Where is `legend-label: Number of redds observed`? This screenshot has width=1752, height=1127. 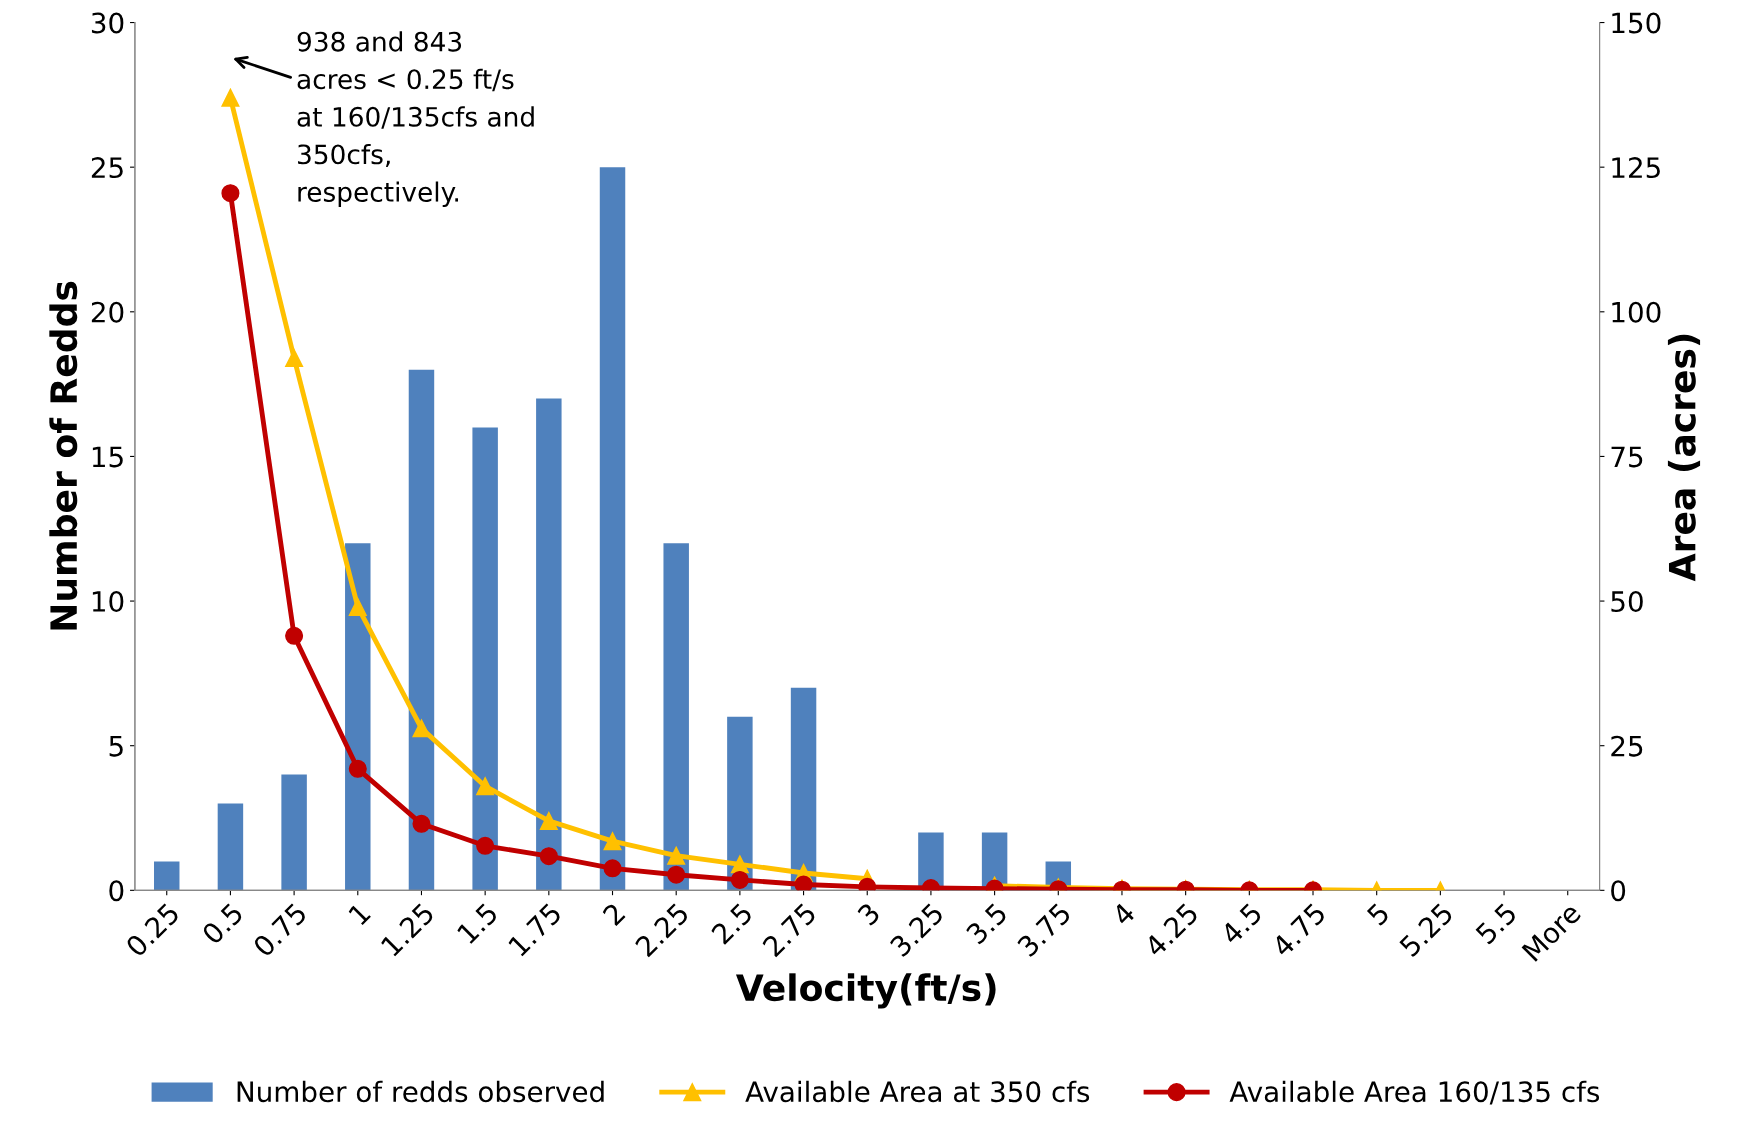
legend-label: Number of redds observed is located at coordinates (420, 1091).